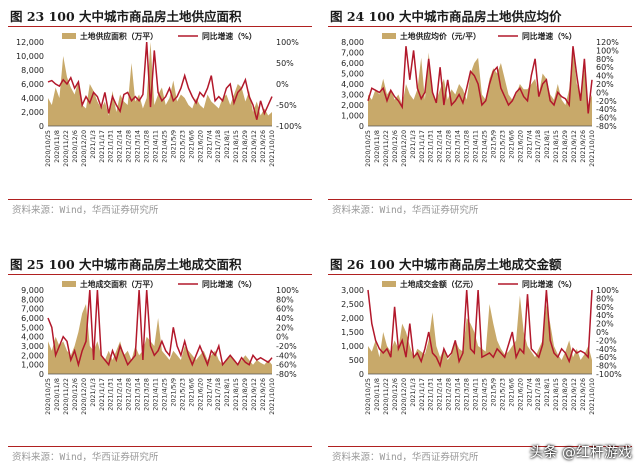 Image resolution: width=640 pixels, height=475 pixels. Describe the element at coordinates (229, 284) in the screenshot. I see `legend-label-line: 同比增速（%）` at that location.